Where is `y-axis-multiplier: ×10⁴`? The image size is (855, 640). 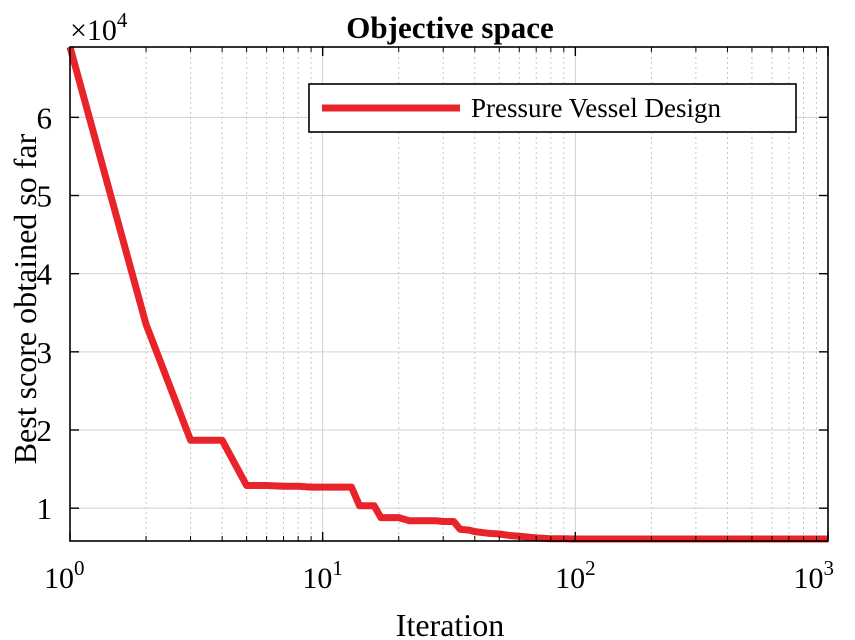
y-axis-multiplier: ×10⁴ is located at coordinates (99, 27).